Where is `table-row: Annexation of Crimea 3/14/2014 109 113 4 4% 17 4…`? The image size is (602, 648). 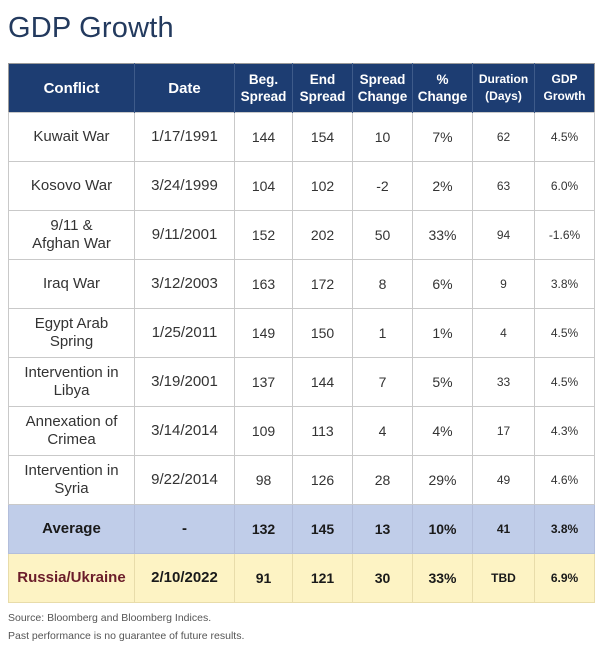 table-row: Annexation of Crimea 3/14/2014 109 113 4 4% 17 4… is located at coordinates (301, 431).